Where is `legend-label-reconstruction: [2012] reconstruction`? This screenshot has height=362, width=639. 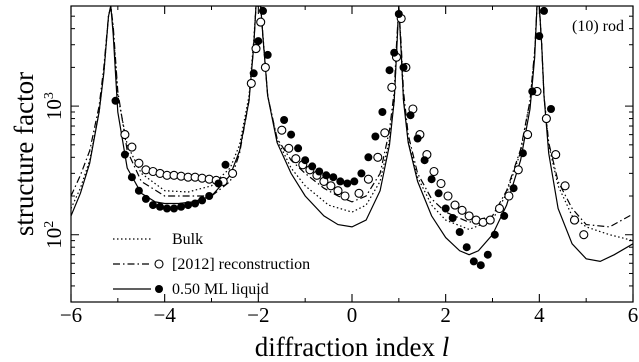 legend-label-reconstruction: [2012] reconstruction is located at coordinates (241, 264).